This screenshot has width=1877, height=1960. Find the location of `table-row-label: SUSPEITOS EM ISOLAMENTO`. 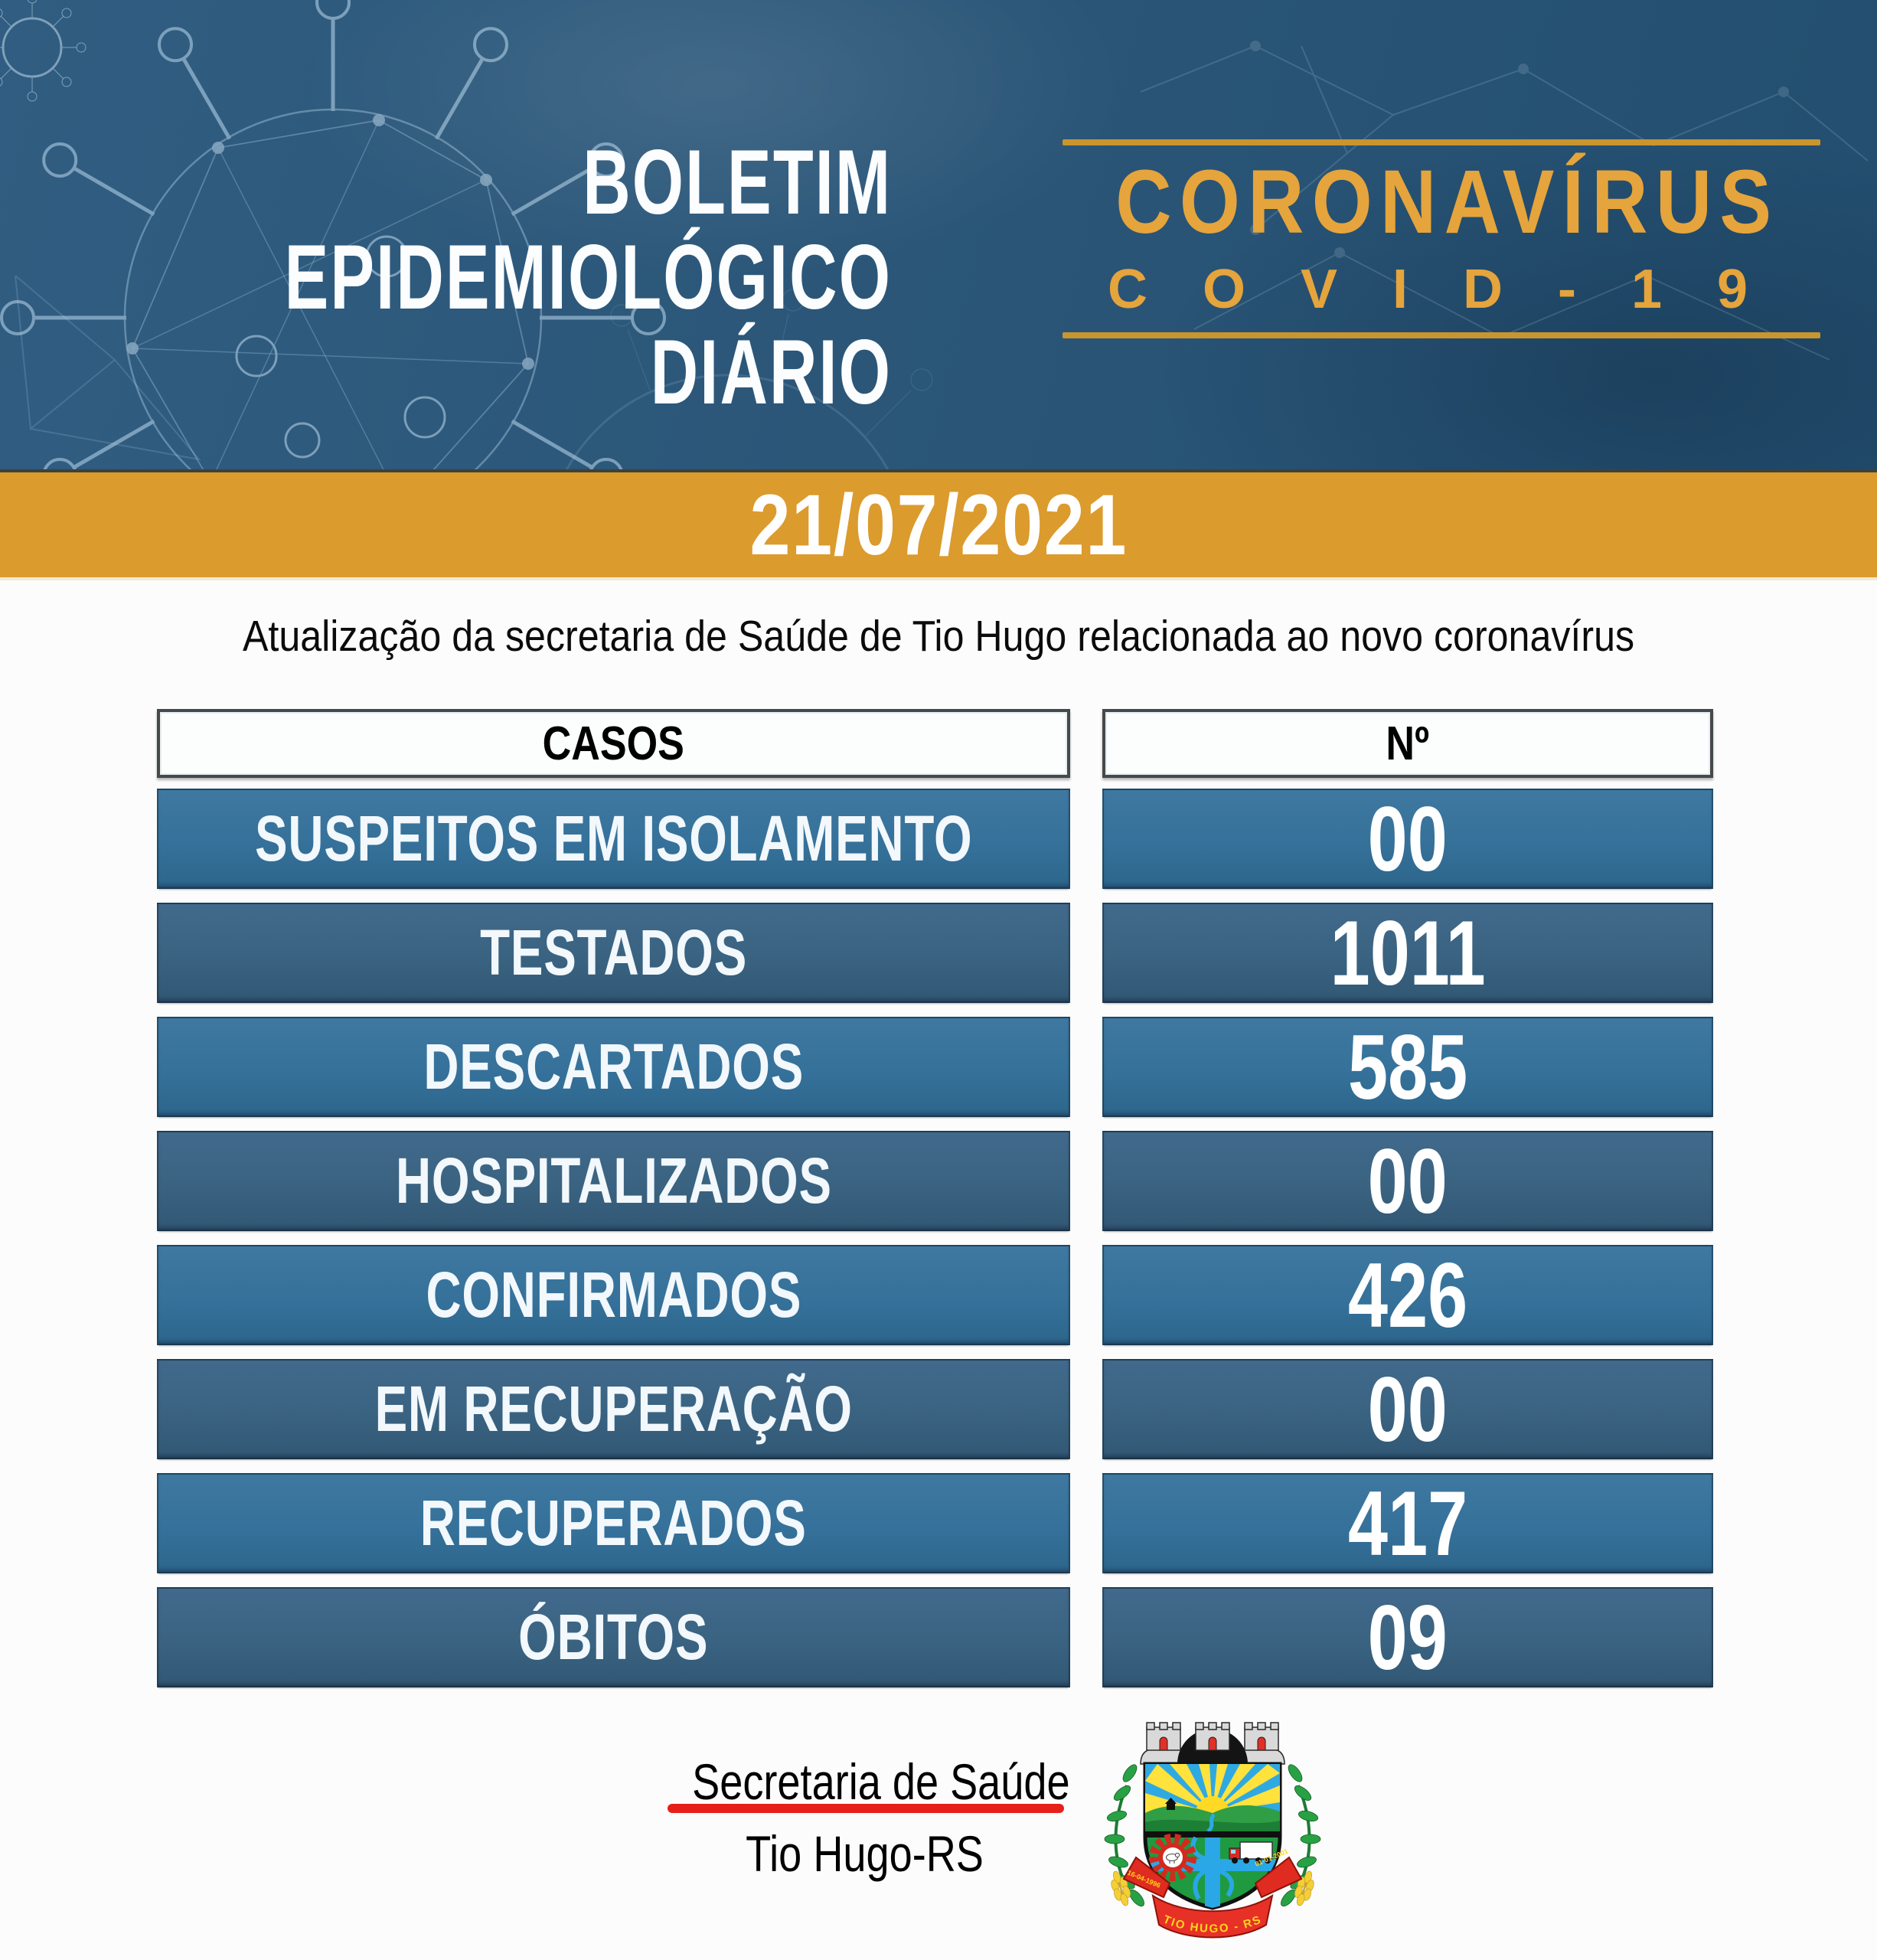

table-row-label: SUSPEITOS EM ISOLAMENTO is located at coordinates (613, 839).